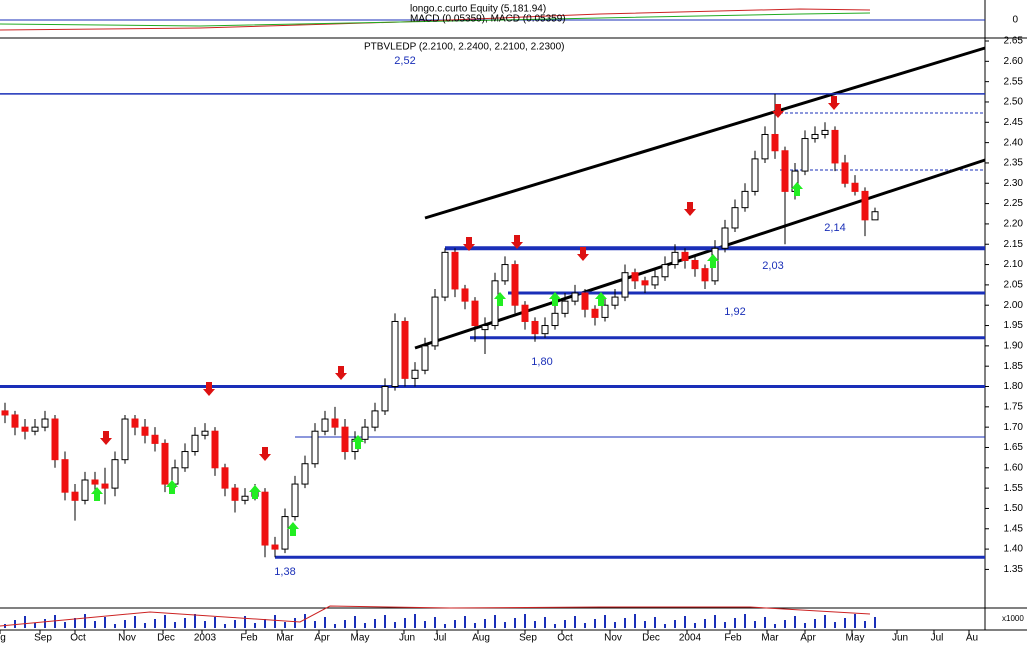  What do you see at coordinates (808, 638) in the screenshot?
I see `x-tick-label: Apr` at bounding box center [808, 638].